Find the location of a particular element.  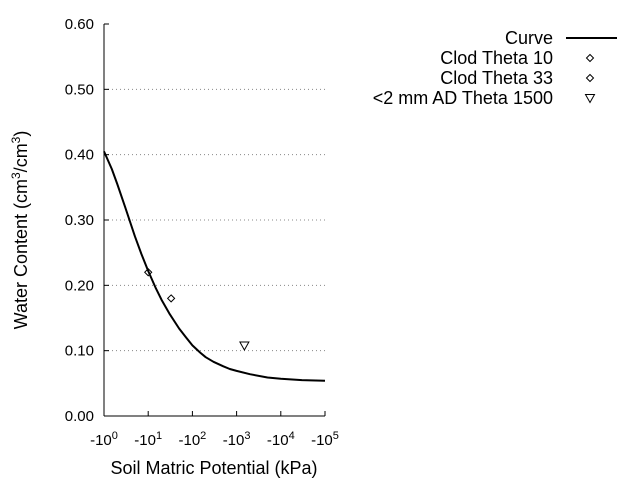

legend-triangle-marker is located at coordinates (590, 99).